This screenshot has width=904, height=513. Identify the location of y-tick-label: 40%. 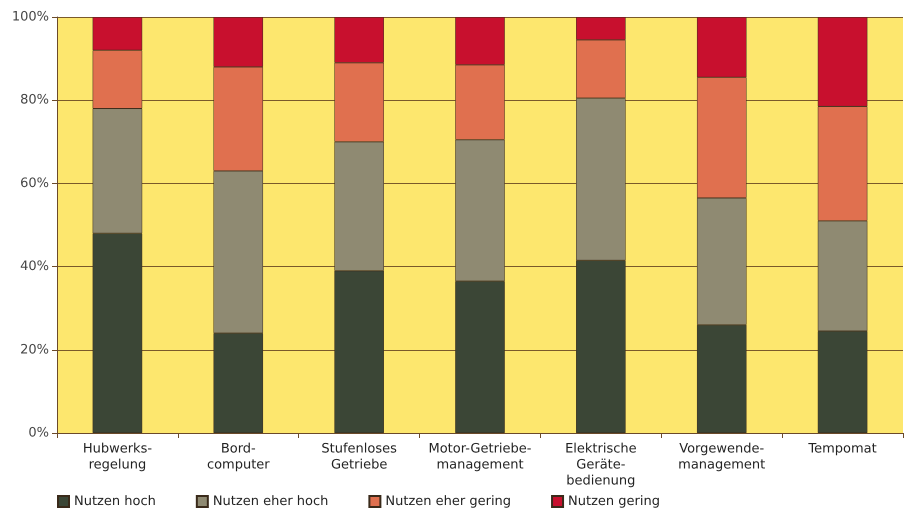
(34, 266).